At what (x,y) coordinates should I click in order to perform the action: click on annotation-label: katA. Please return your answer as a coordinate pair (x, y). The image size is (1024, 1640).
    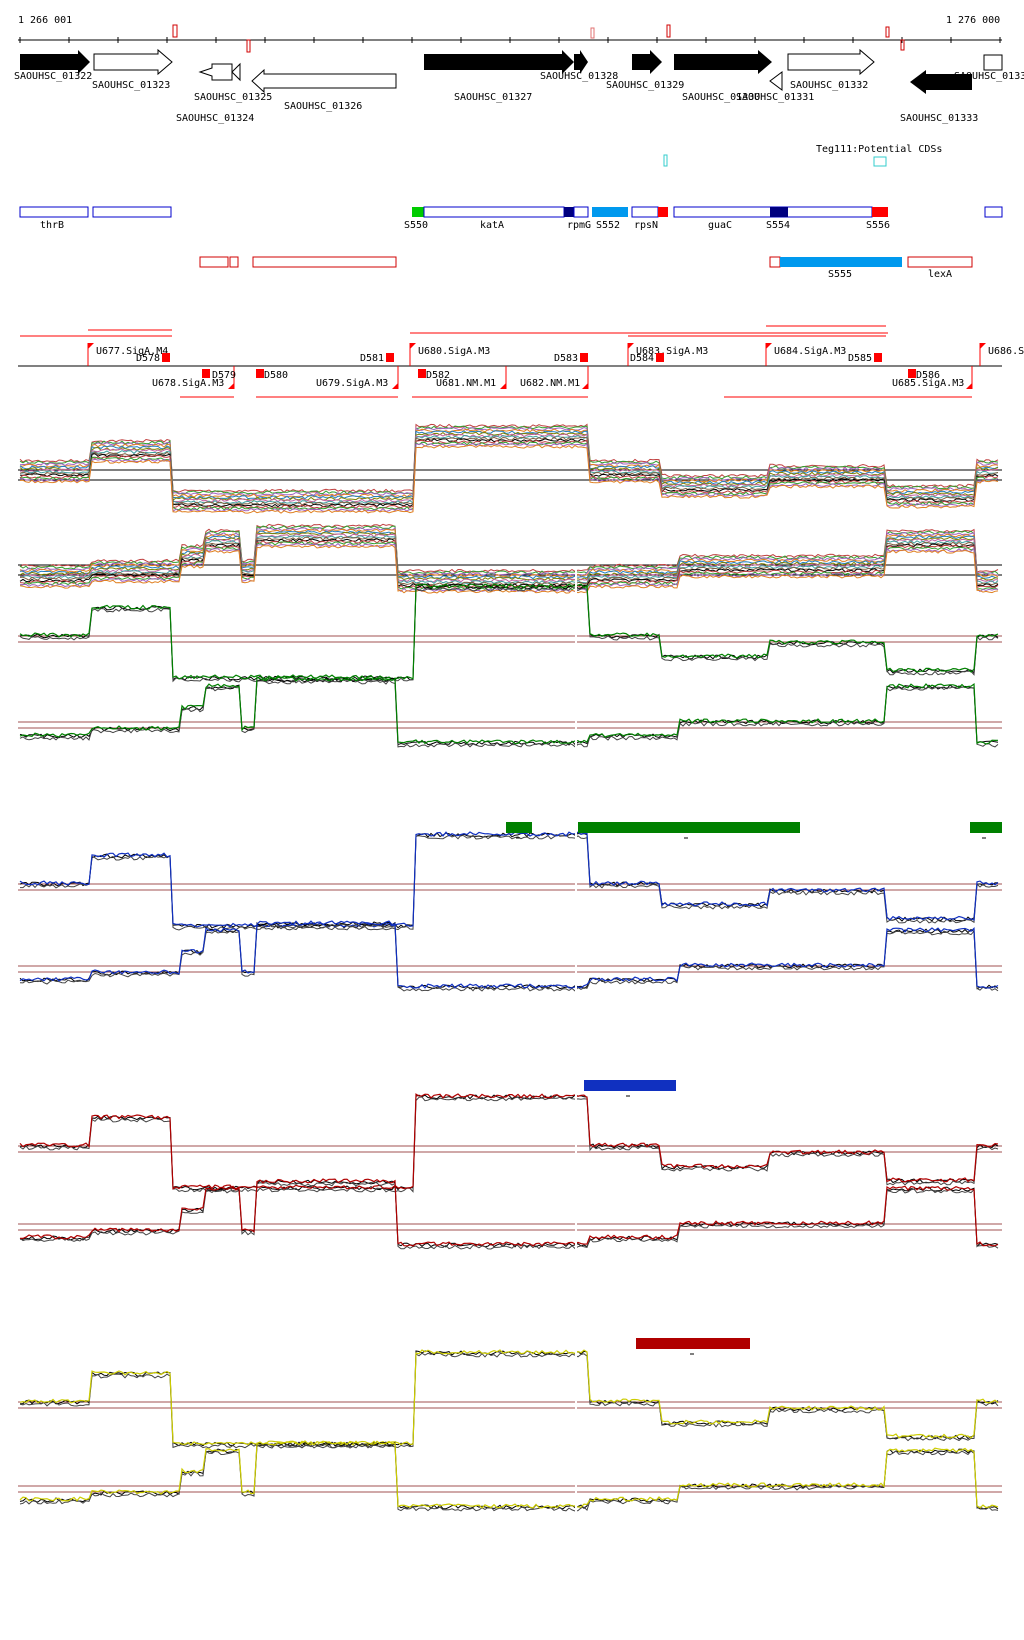
    Looking at the image, I should click on (492, 225).